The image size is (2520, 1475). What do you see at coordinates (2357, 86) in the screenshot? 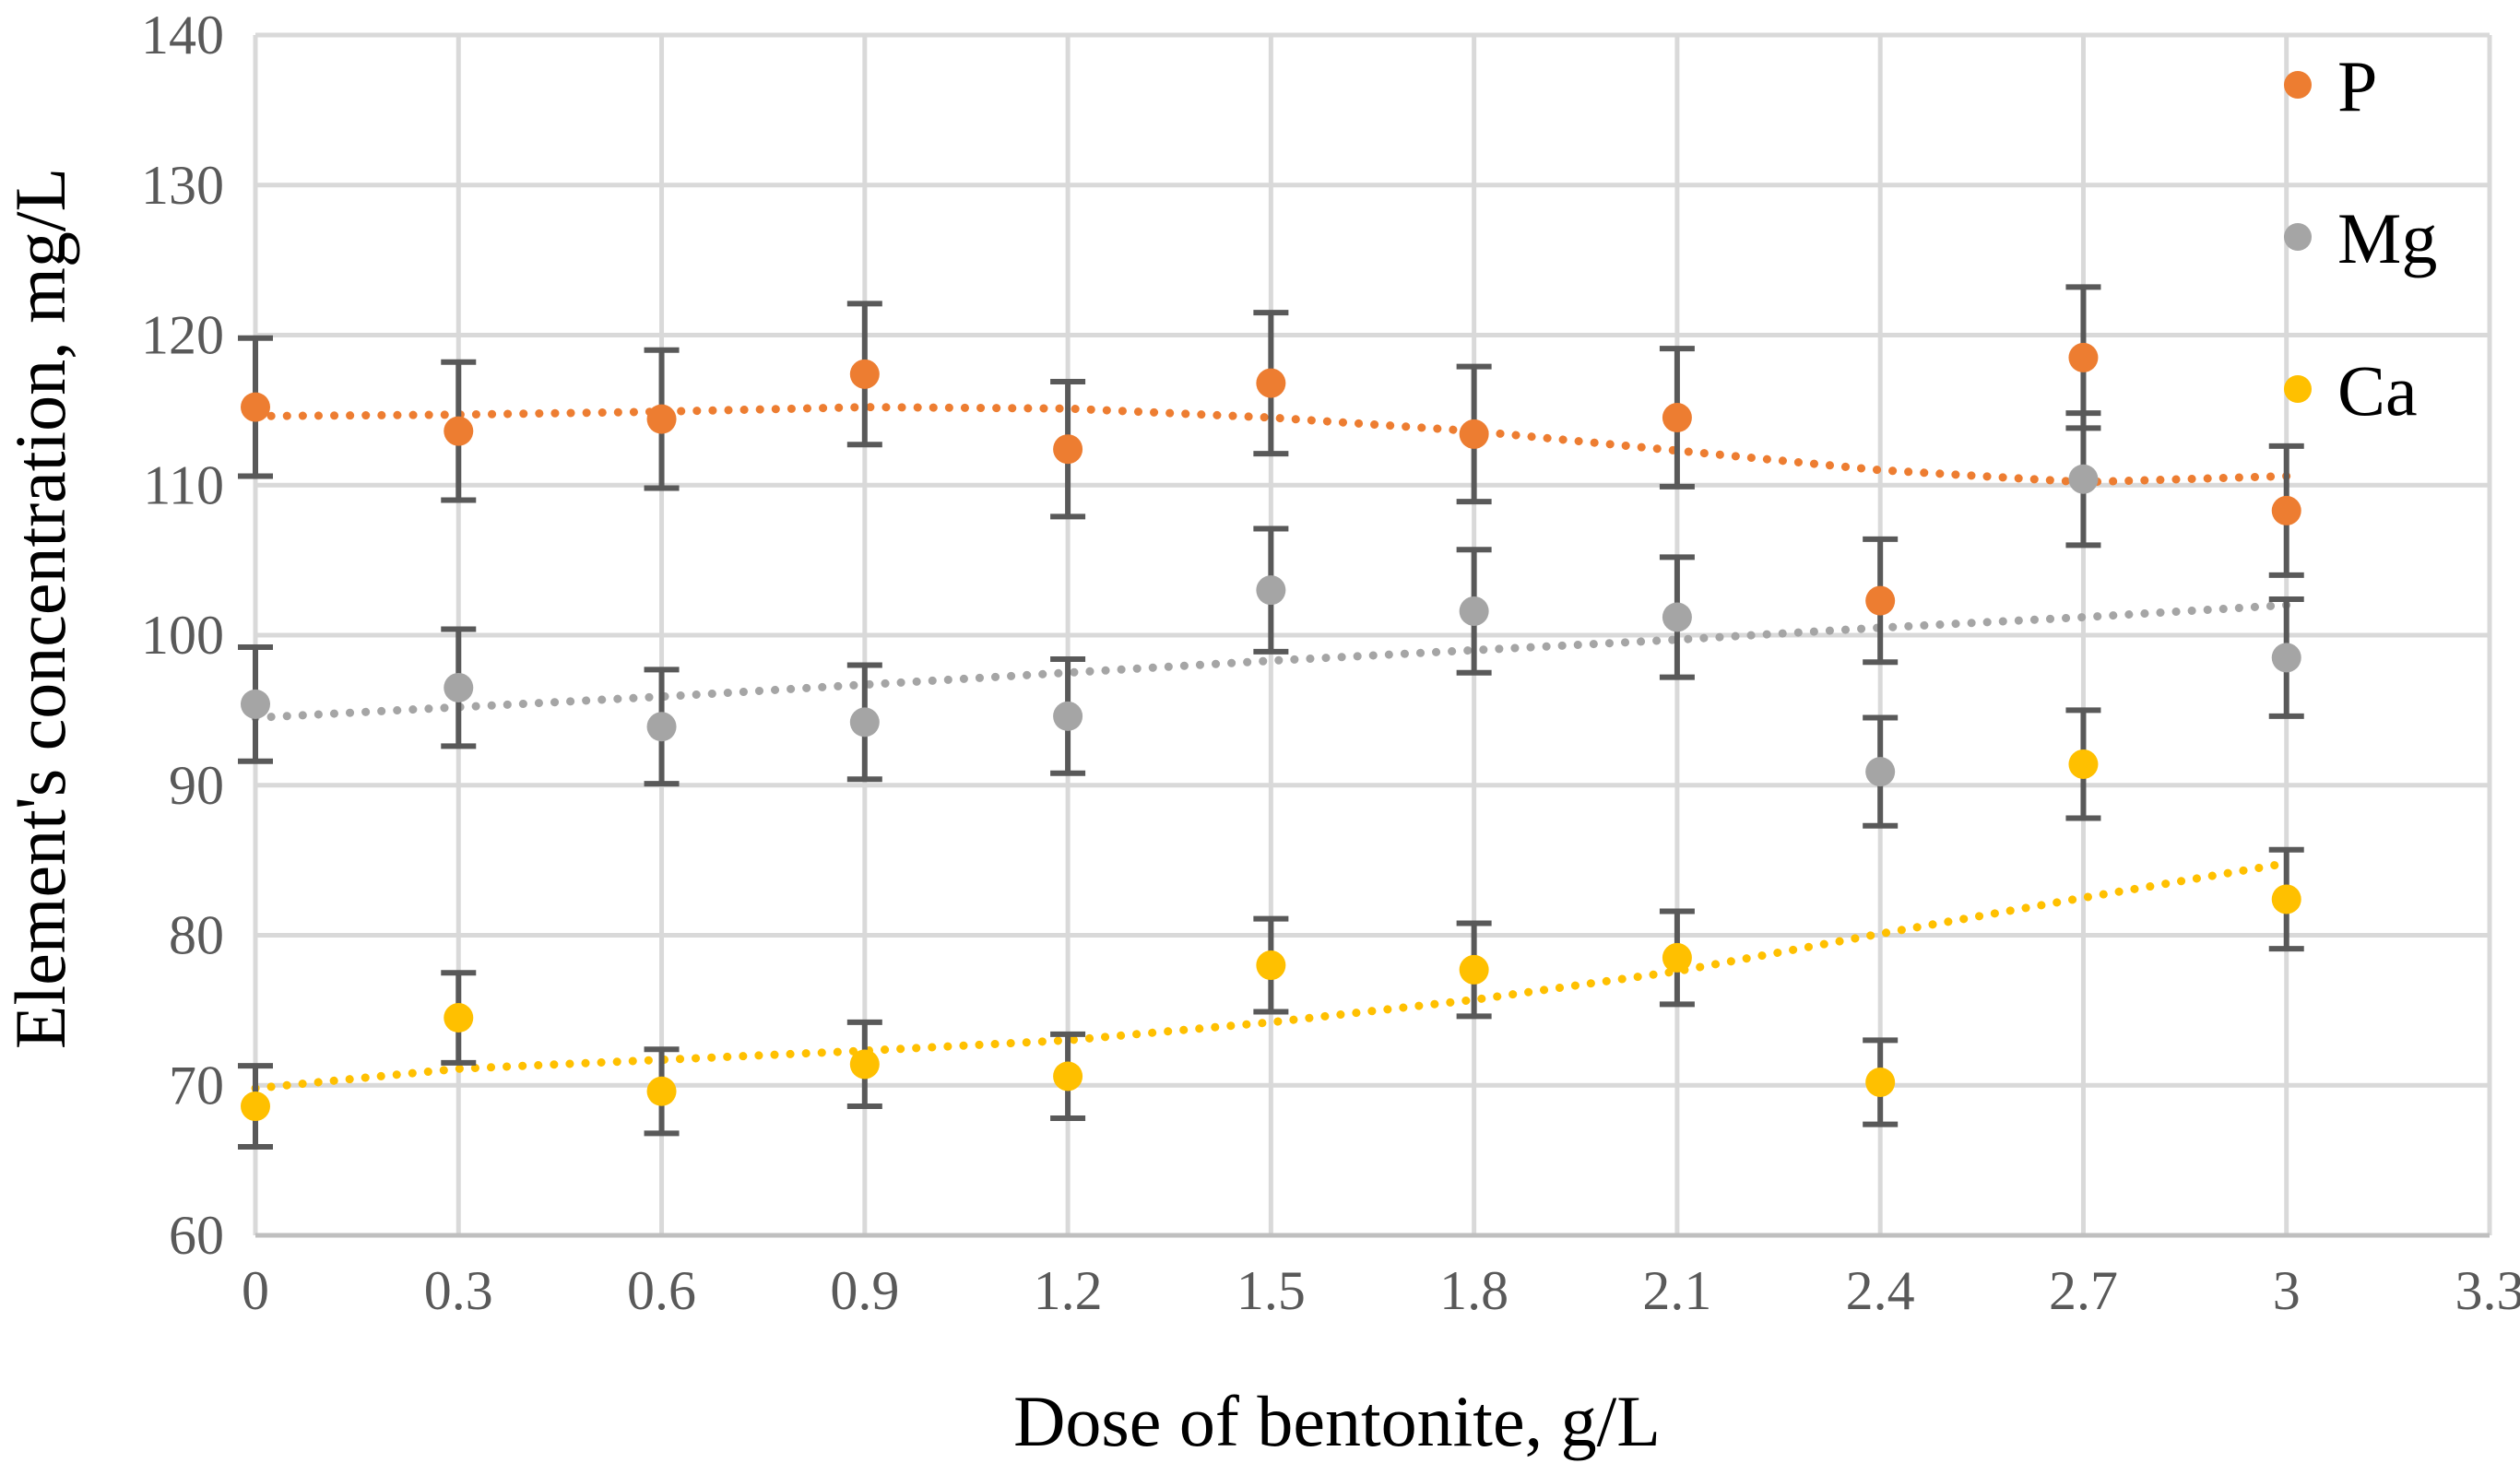
I see `legend-label-p: P` at bounding box center [2357, 86].